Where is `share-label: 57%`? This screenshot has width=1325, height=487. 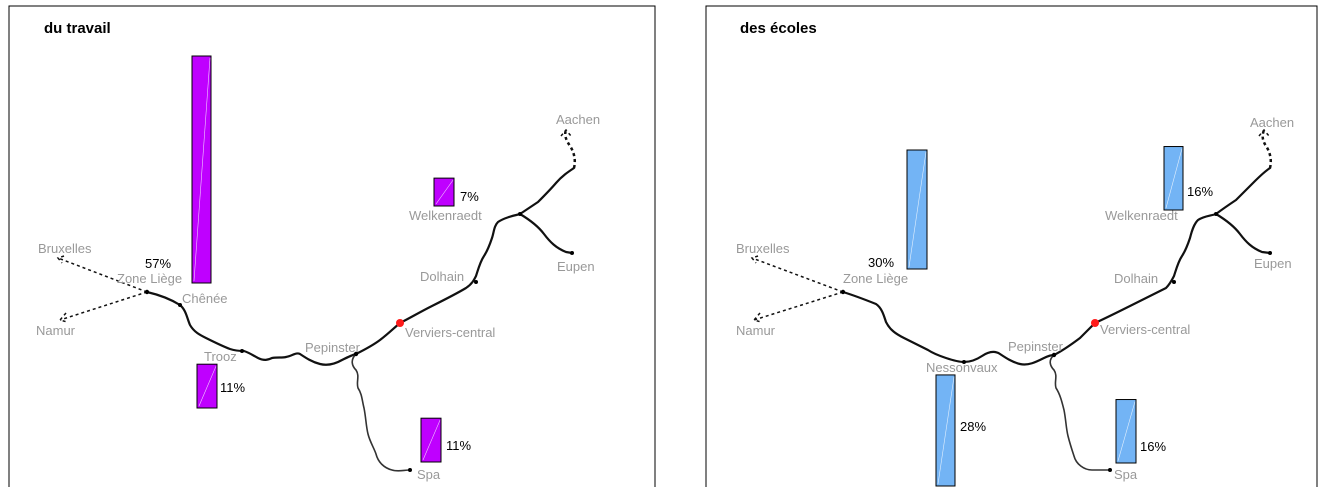 share-label: 57% is located at coordinates (158, 263).